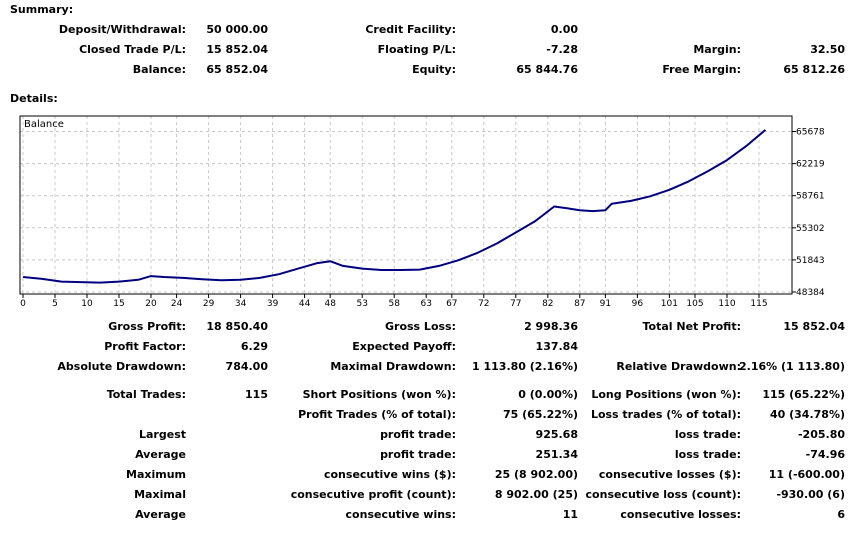 This screenshot has width=862, height=533. I want to click on gross-loss-value: 2 998.36, so click(551, 326).